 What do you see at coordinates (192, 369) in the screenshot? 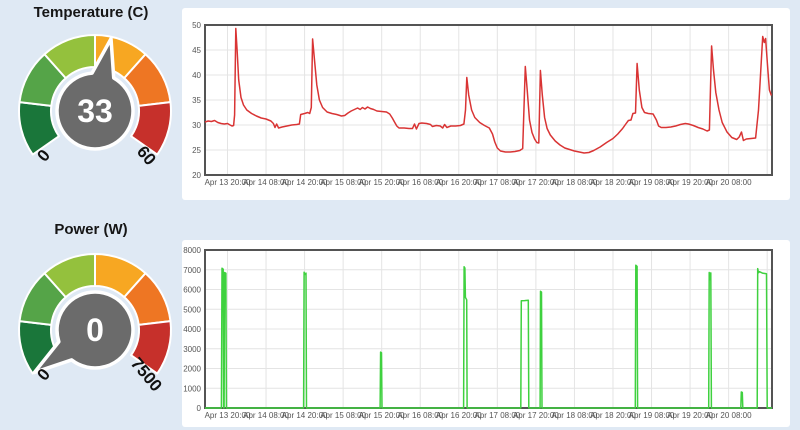
I see `y-tick-label: 2000` at bounding box center [192, 369].